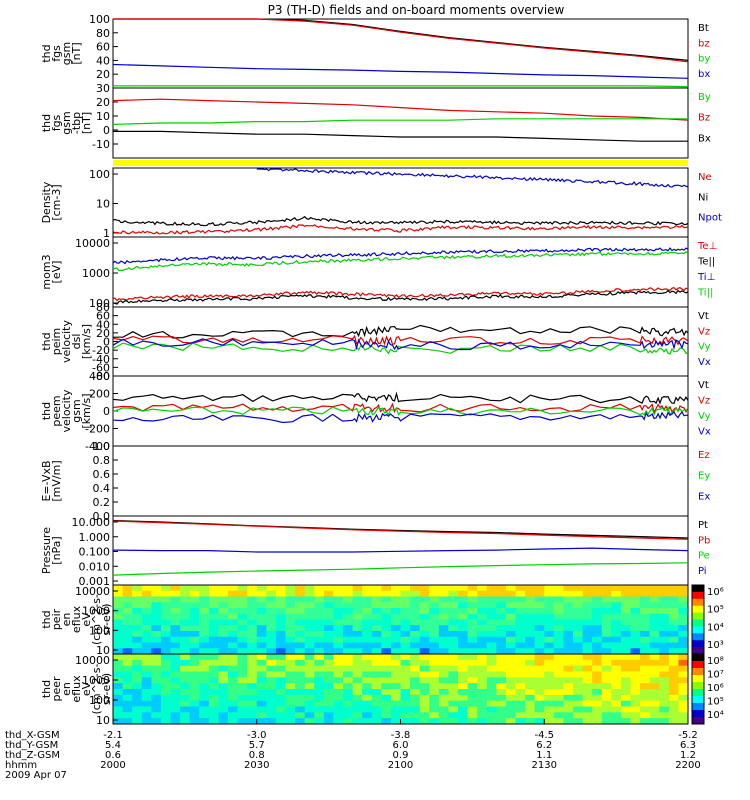  What do you see at coordinates (106, 342) in the screenshot?
I see `y-tick-label: 0` at bounding box center [106, 342].